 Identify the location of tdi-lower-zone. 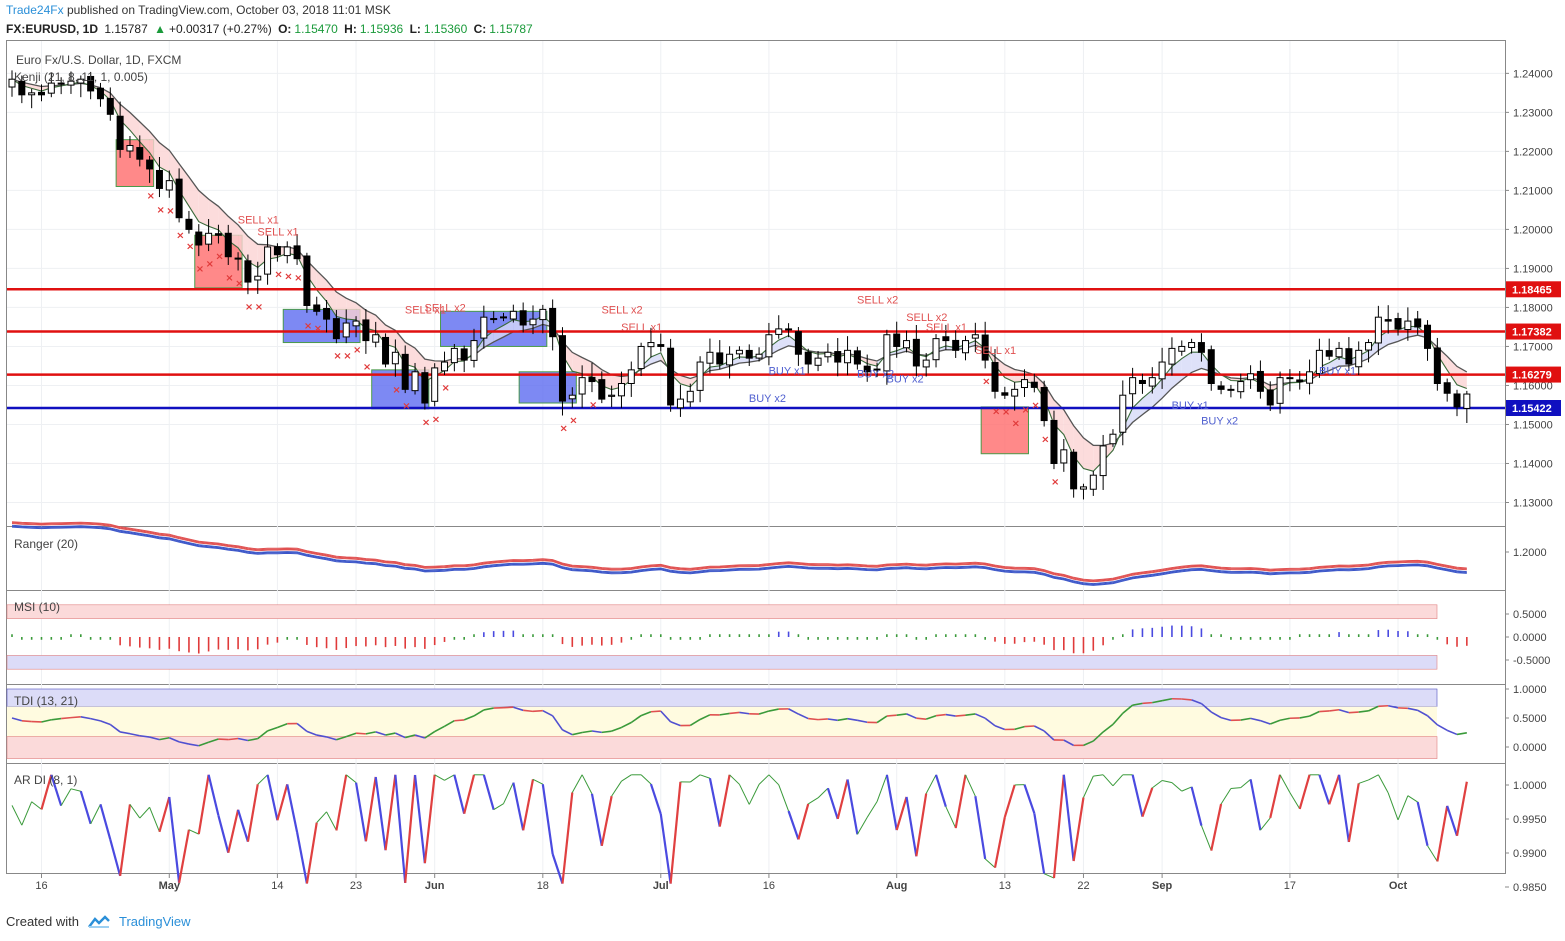
(722, 747).